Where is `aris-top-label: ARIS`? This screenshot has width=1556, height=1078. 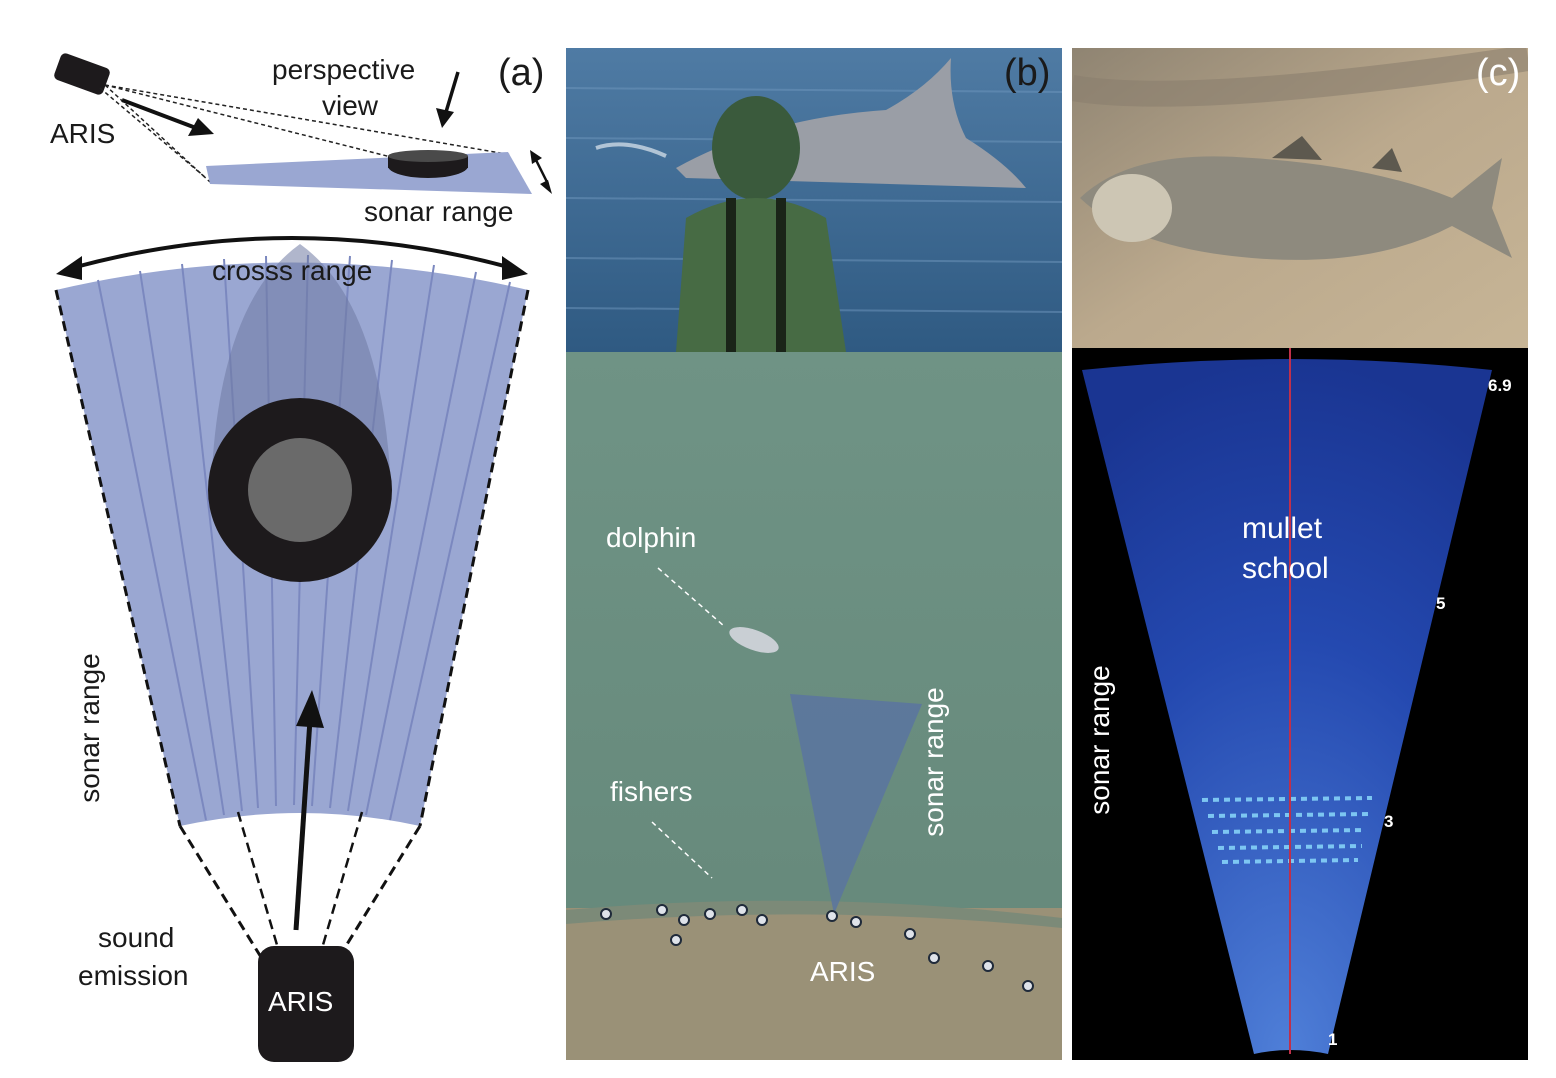
aris-top-label: ARIS is located at coordinates (83, 133).